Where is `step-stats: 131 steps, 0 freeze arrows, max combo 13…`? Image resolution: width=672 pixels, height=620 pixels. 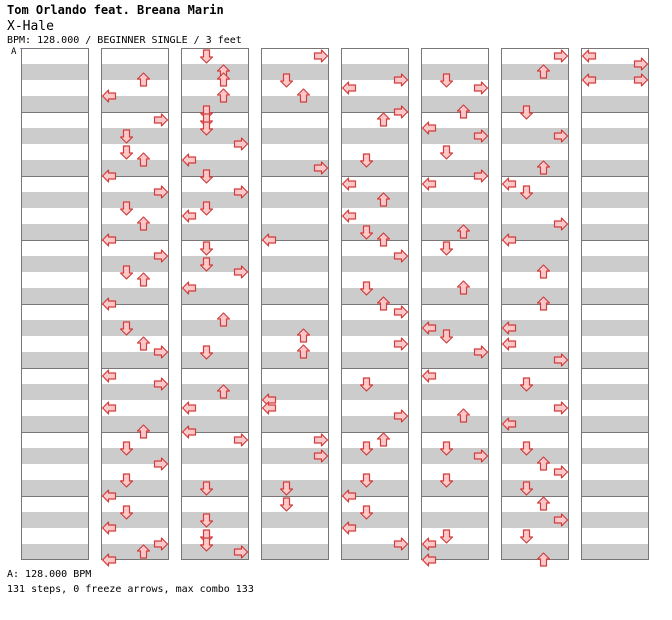
step-stats: 131 steps, 0 freeze arrows, max combo 13… is located at coordinates (130, 589).